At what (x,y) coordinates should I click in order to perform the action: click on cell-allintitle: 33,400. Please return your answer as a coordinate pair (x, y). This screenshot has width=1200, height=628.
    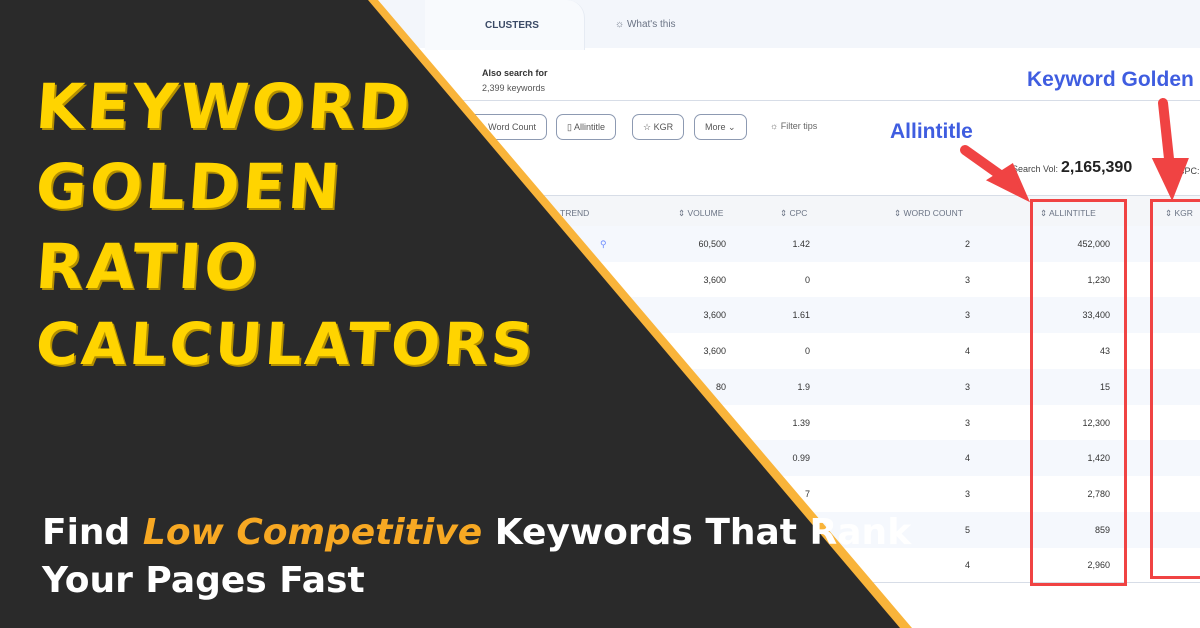
    Looking at the image, I should click on (1096, 315).